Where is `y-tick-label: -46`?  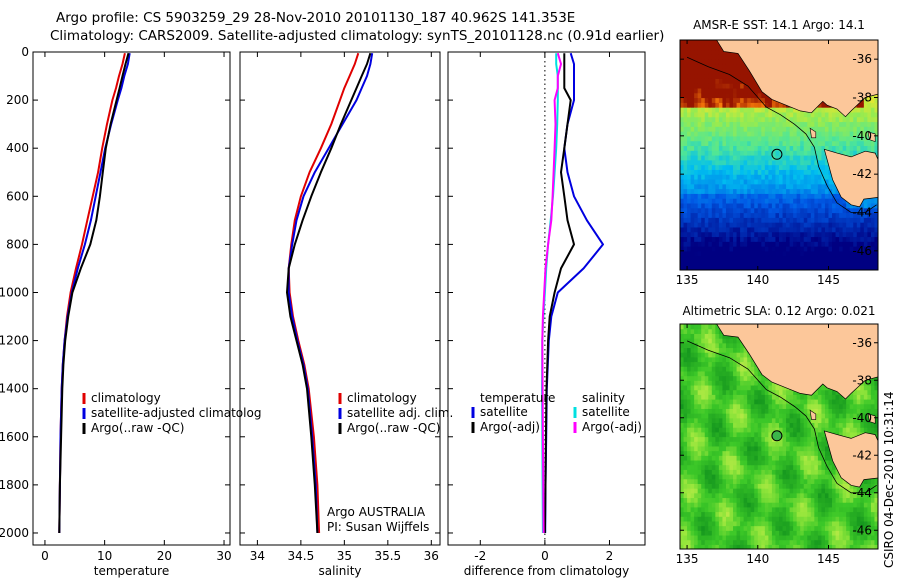
y-tick-label: -46 is located at coordinates (862, 251).